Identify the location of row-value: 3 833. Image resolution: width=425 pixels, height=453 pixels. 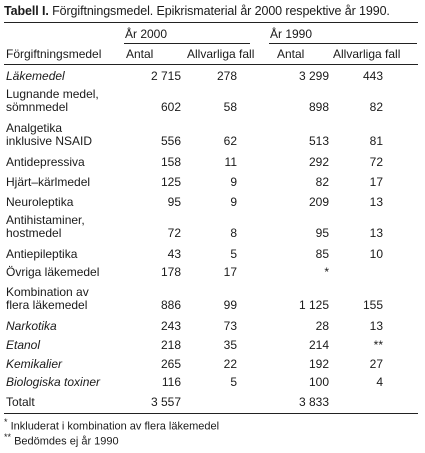
(313, 402).